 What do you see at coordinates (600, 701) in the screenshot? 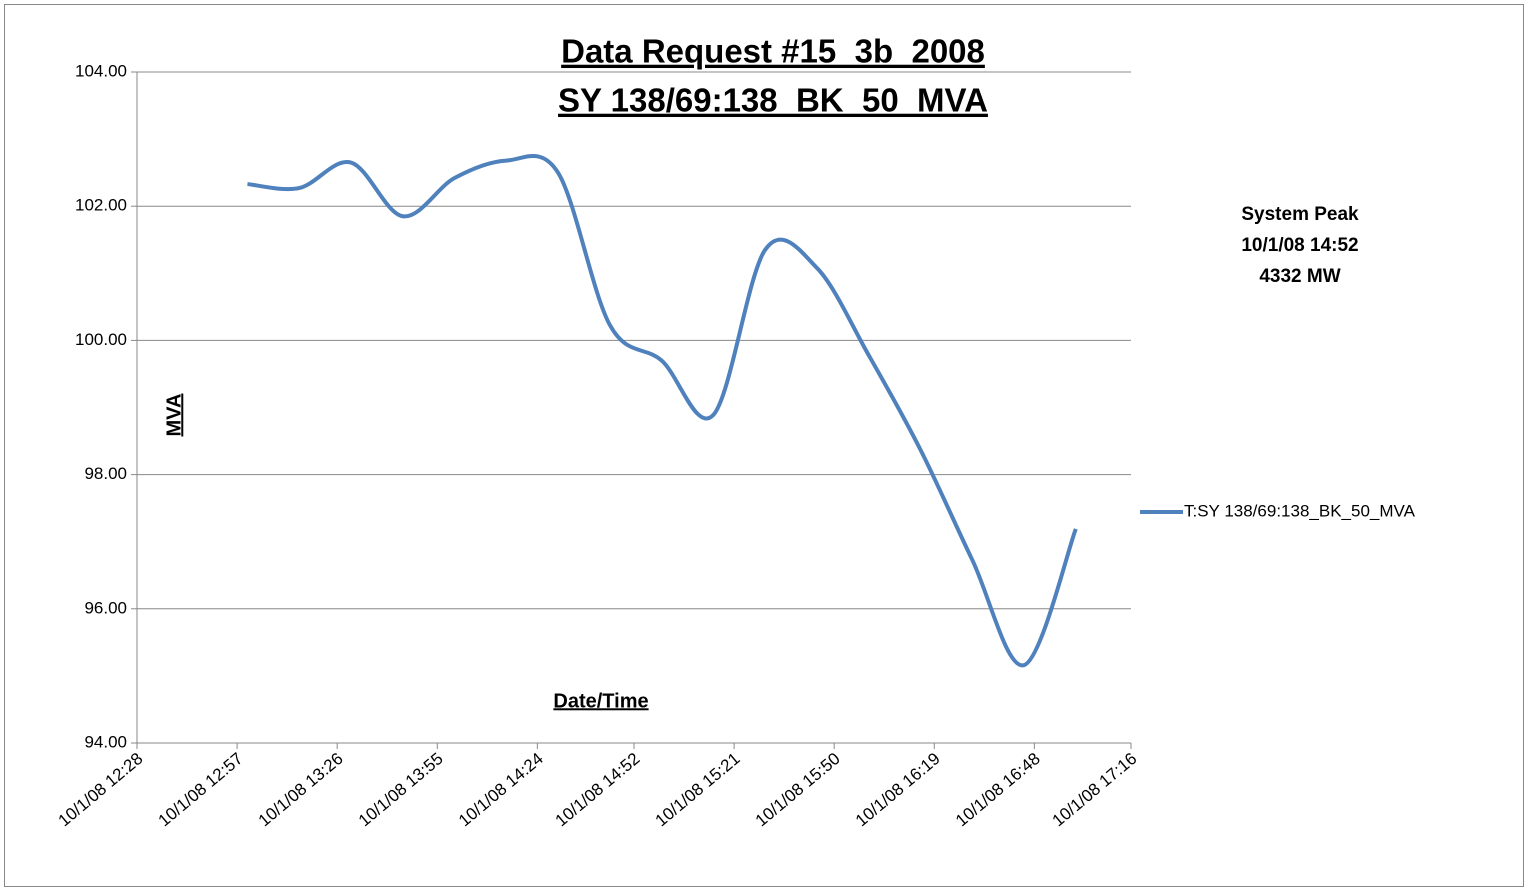
I see `x-axis-label: Date/Time` at bounding box center [600, 701].